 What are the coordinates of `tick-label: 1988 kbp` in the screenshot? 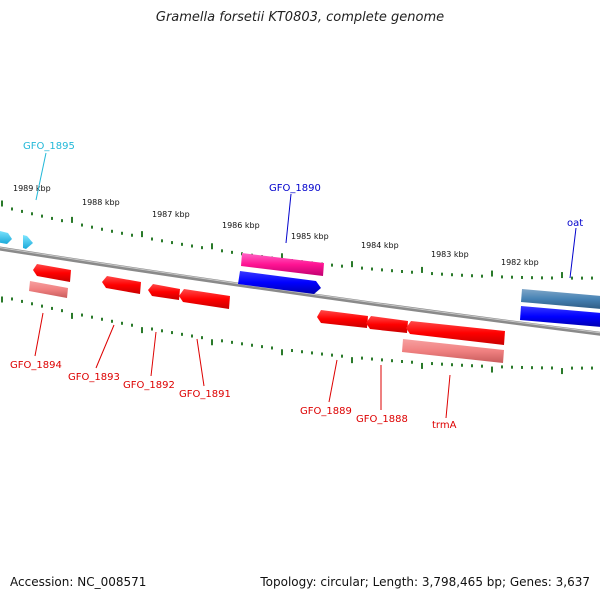 It's located at (101, 202).